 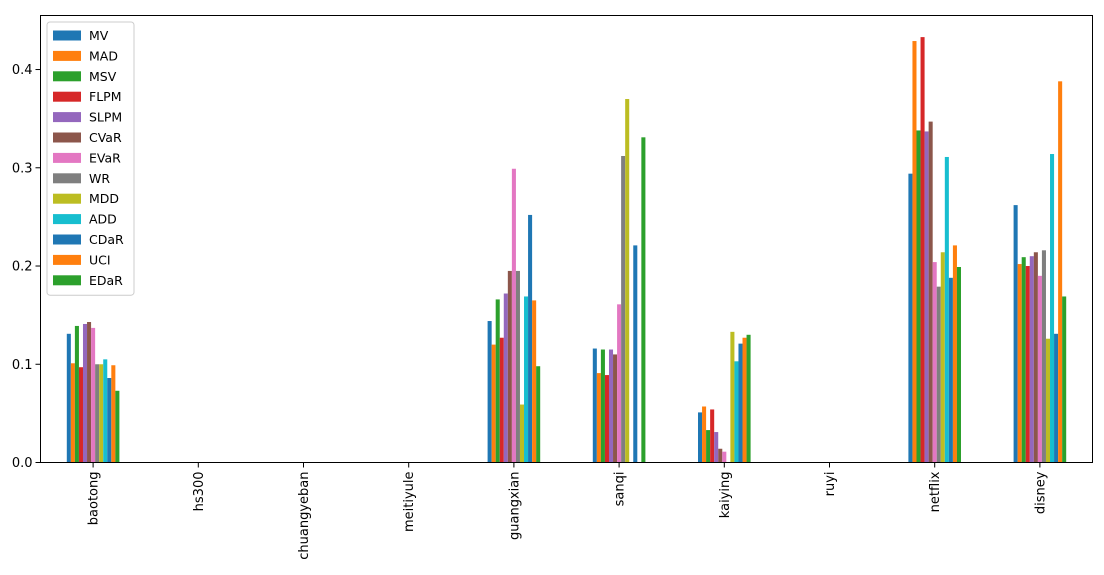 What do you see at coordinates (80, 415) in the screenshot?
I see `bar-flpm-baotong` at bounding box center [80, 415].